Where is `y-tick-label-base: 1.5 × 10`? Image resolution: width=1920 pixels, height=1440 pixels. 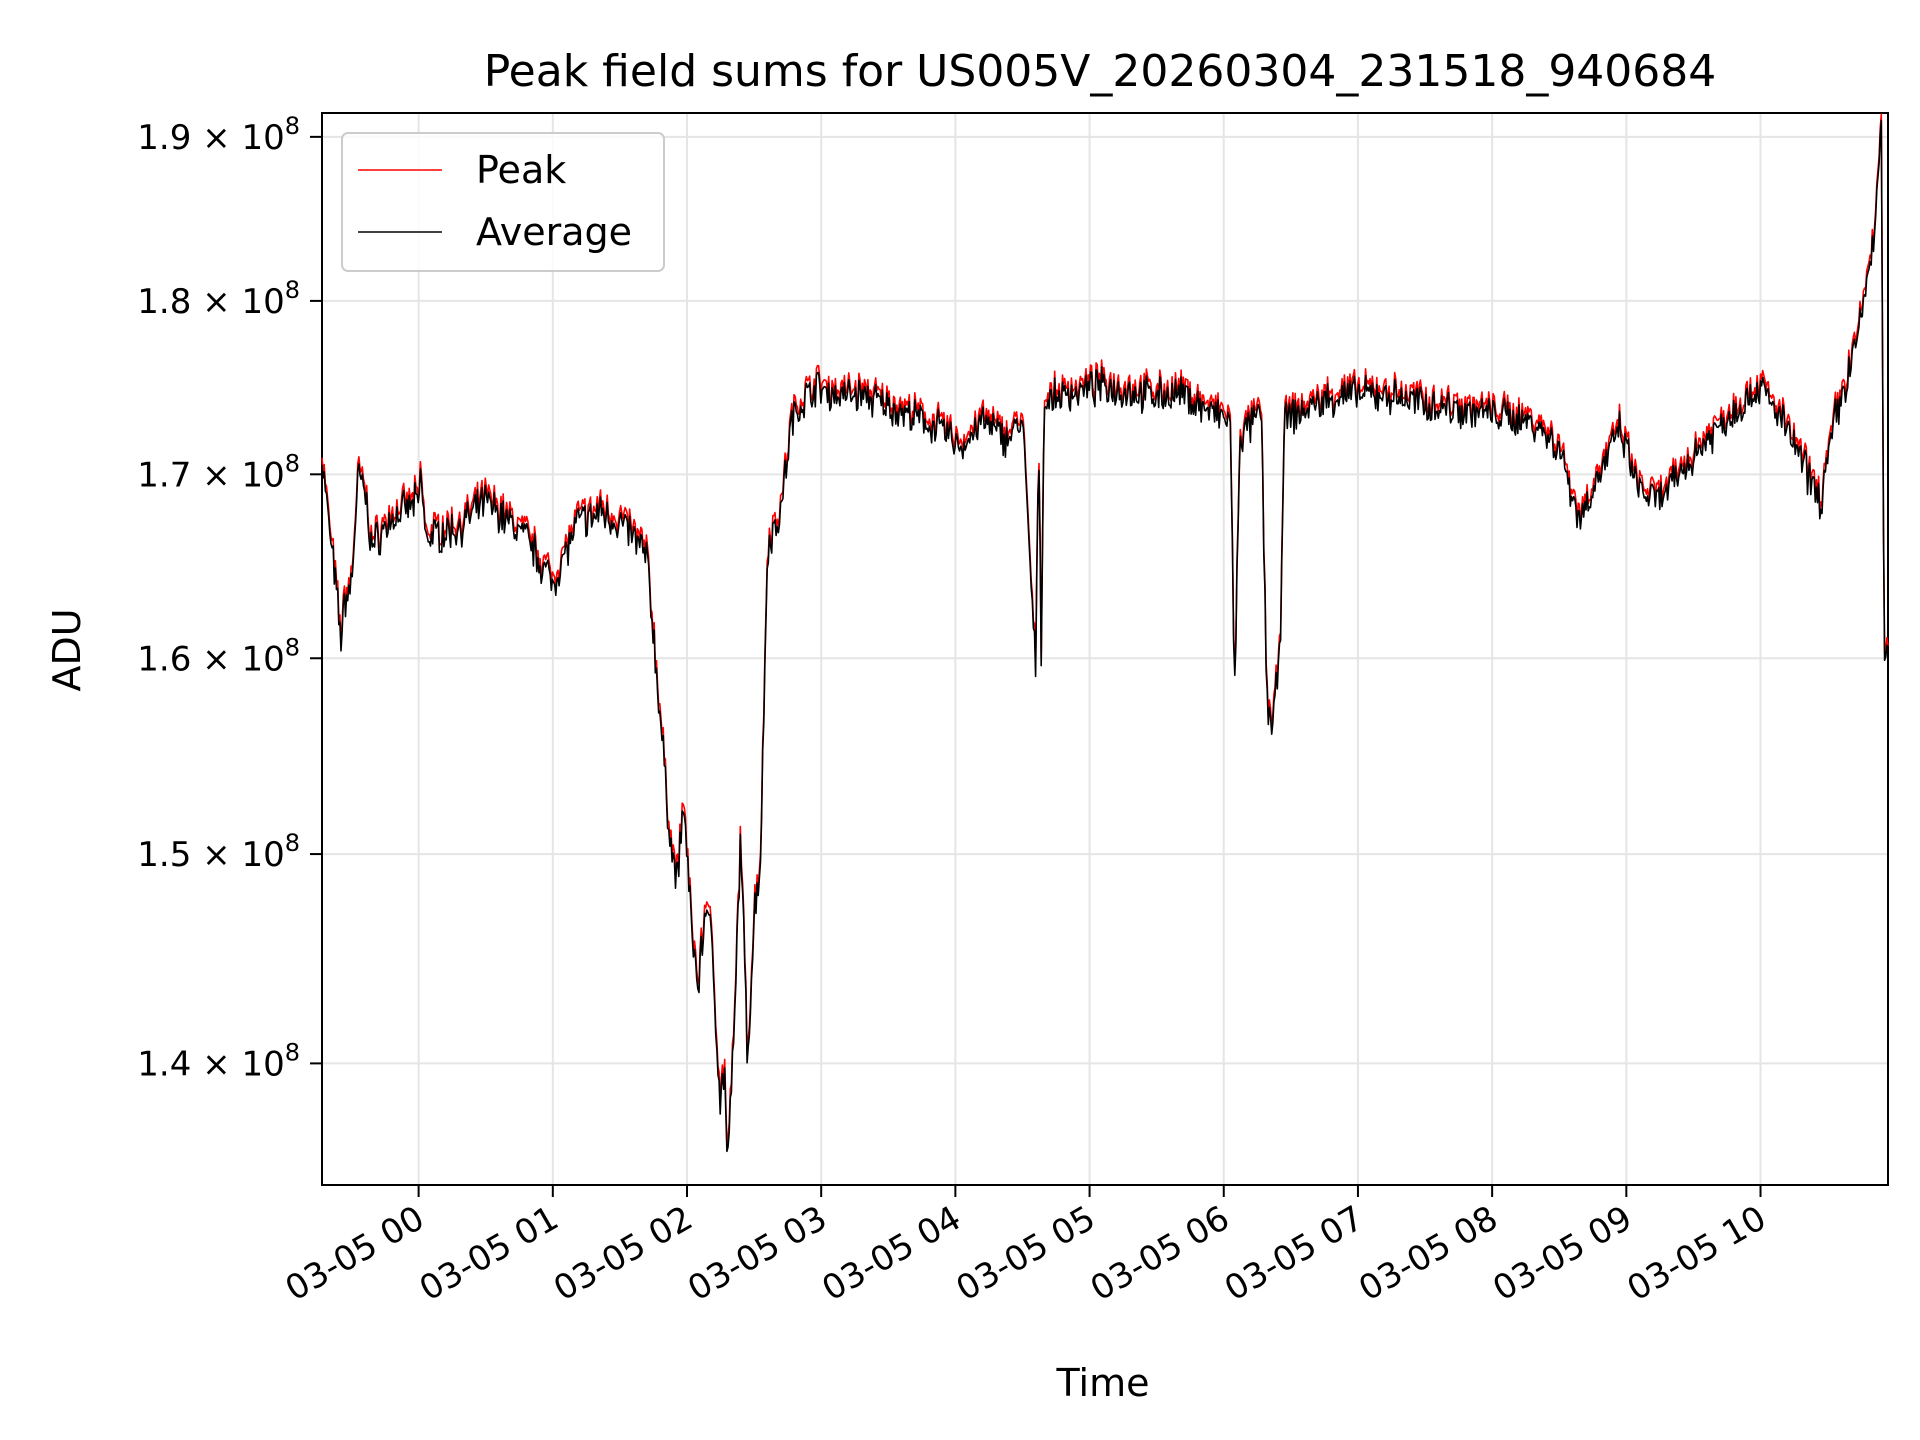 y-tick-label-base: 1.5 × 10 is located at coordinates (210, 855).